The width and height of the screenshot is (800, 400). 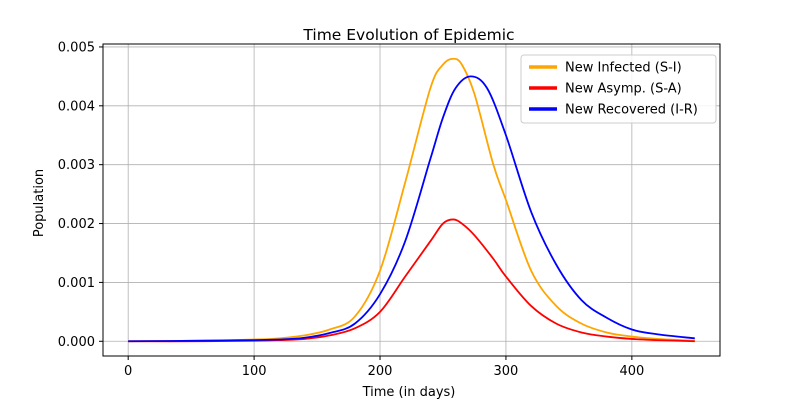 I want to click on x-tick-label: 100, so click(x=254, y=371).